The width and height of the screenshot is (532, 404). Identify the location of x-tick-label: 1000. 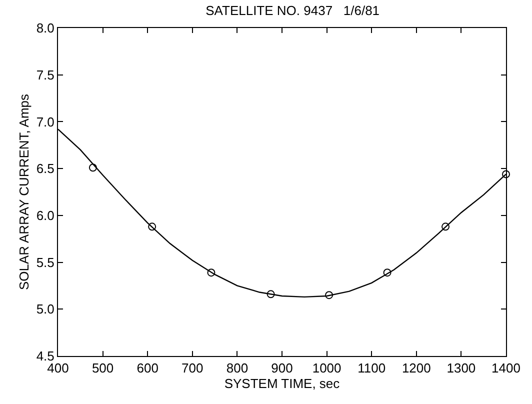
(327, 368).